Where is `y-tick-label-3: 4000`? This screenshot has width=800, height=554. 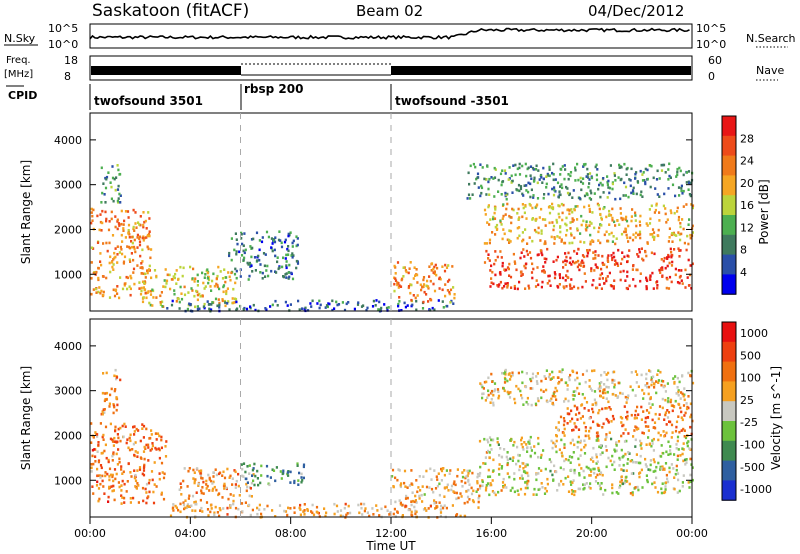 y-tick-label-3: 4000 is located at coordinates (68, 140).